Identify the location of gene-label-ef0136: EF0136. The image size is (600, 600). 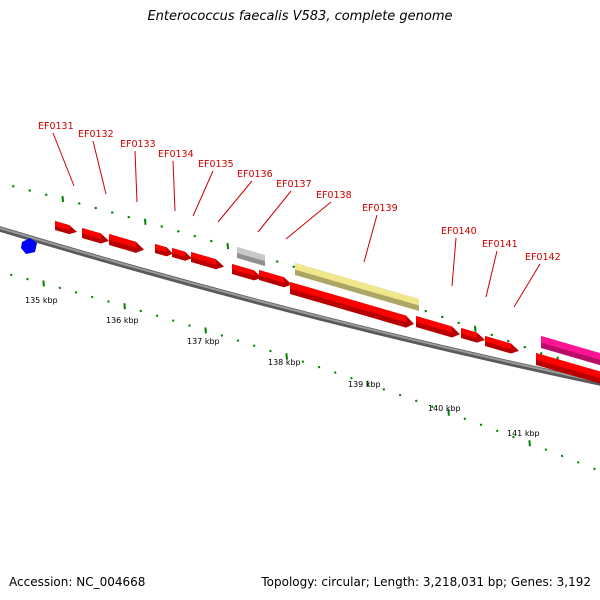
(255, 174).